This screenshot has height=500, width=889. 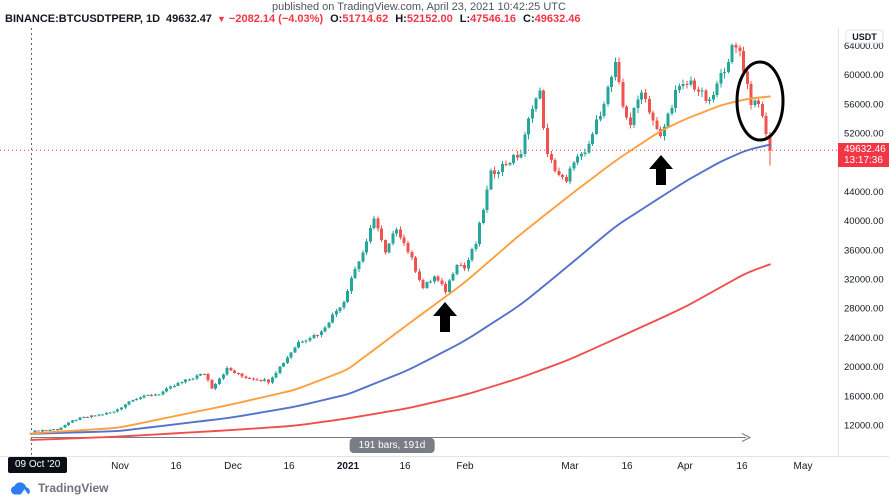 I want to click on time-tick-label: Feb, so click(x=465, y=466).